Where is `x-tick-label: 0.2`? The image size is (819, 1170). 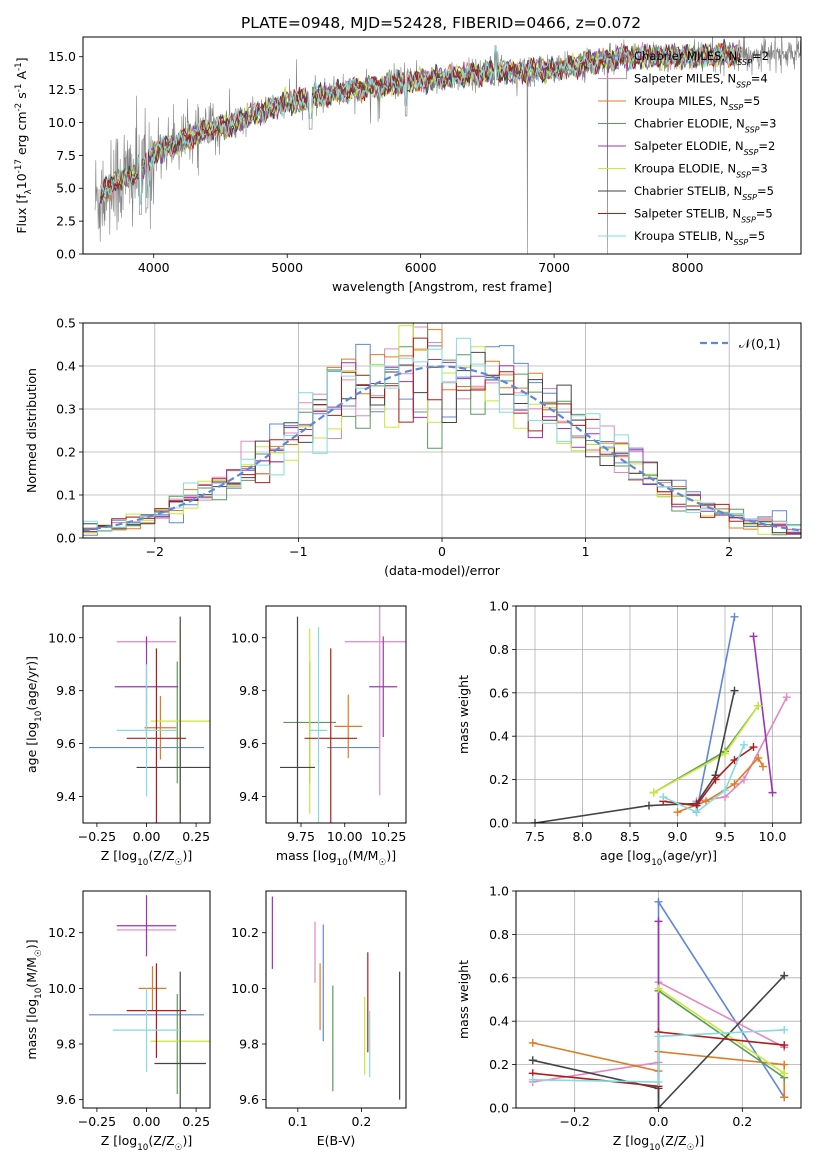
x-tick-label: 0.2 is located at coordinates (742, 1121).